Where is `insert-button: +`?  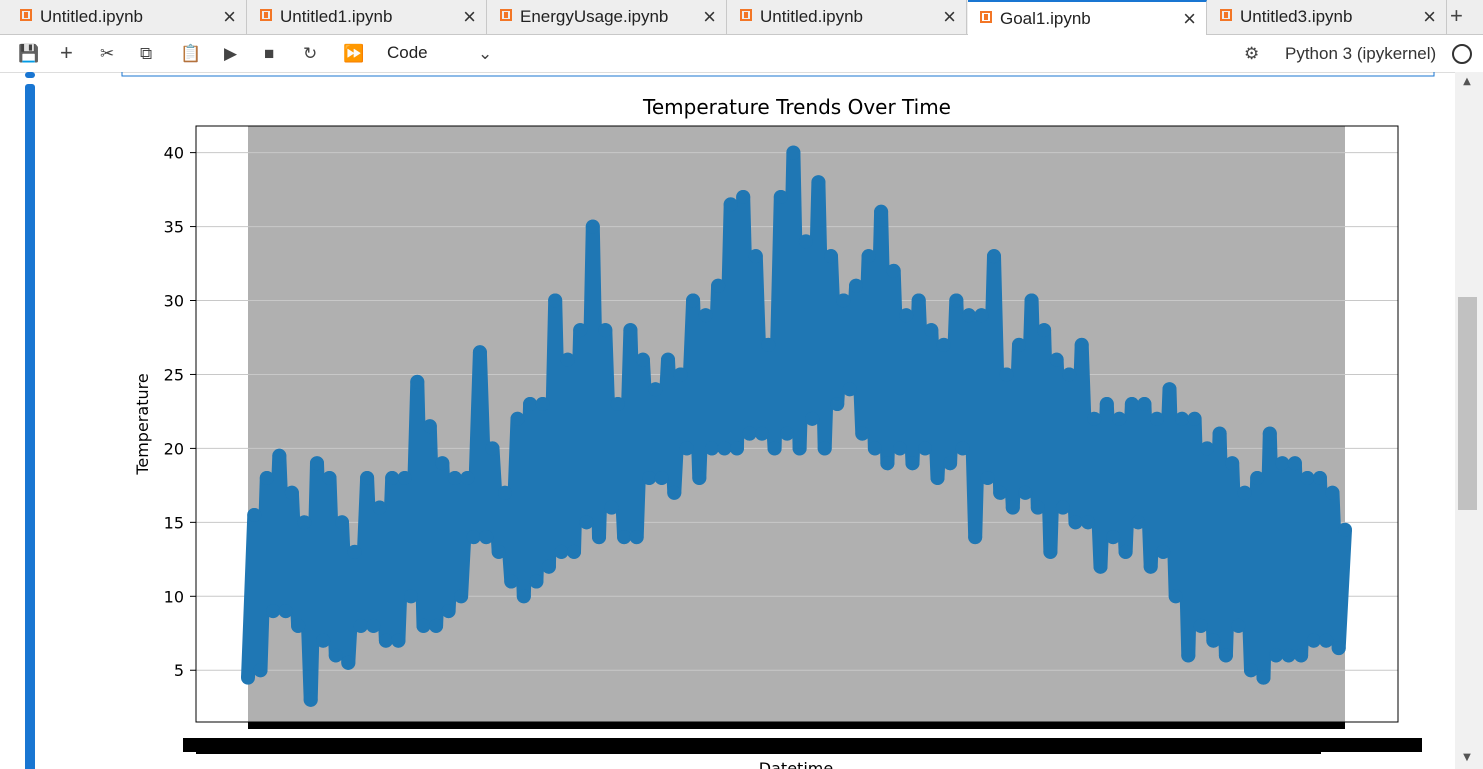 insert-button: + is located at coordinates (66, 52).